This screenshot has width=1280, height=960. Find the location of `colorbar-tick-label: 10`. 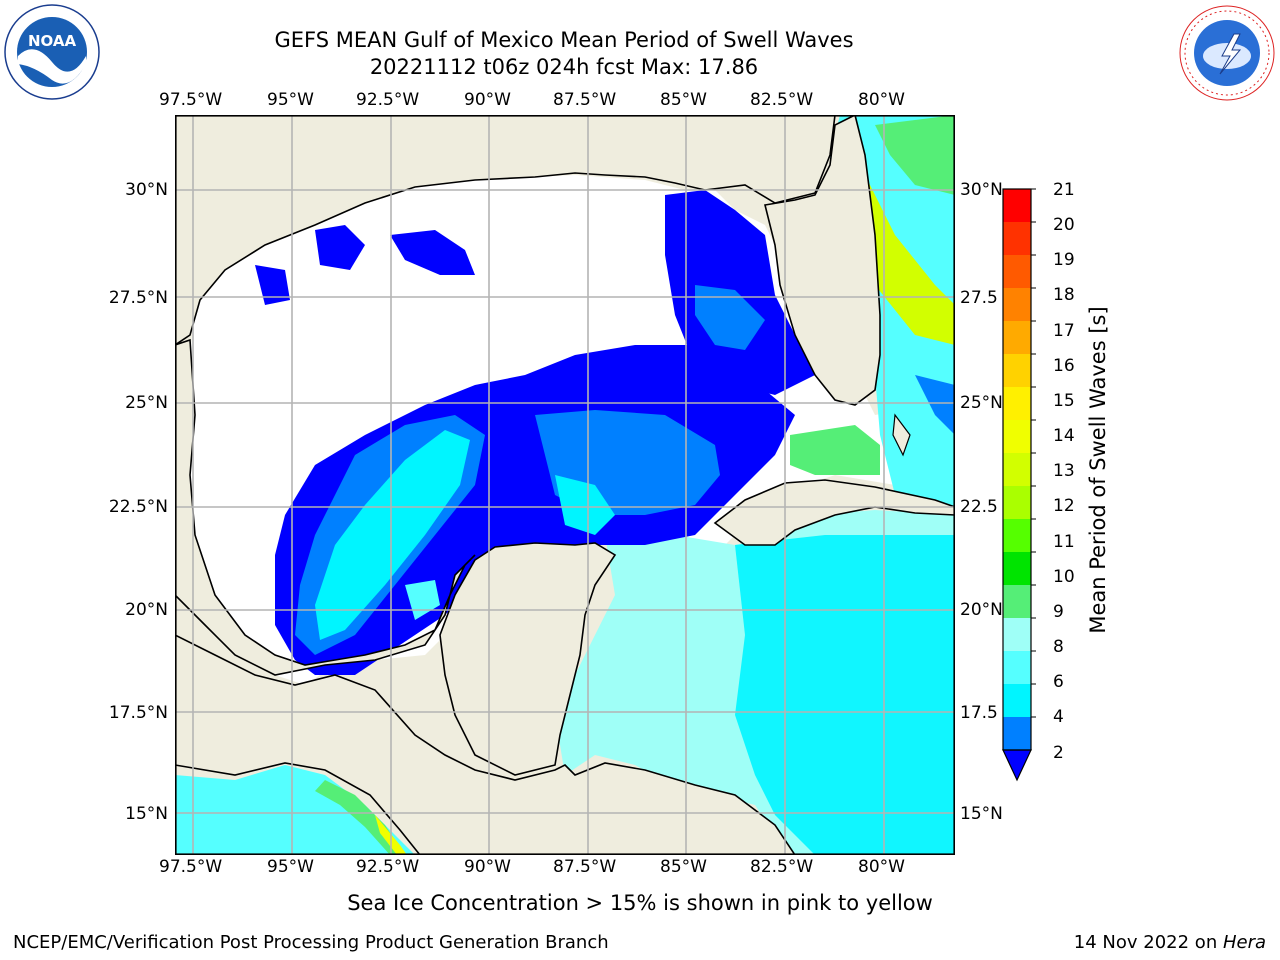

colorbar-tick-label: 10 is located at coordinates (1064, 577).